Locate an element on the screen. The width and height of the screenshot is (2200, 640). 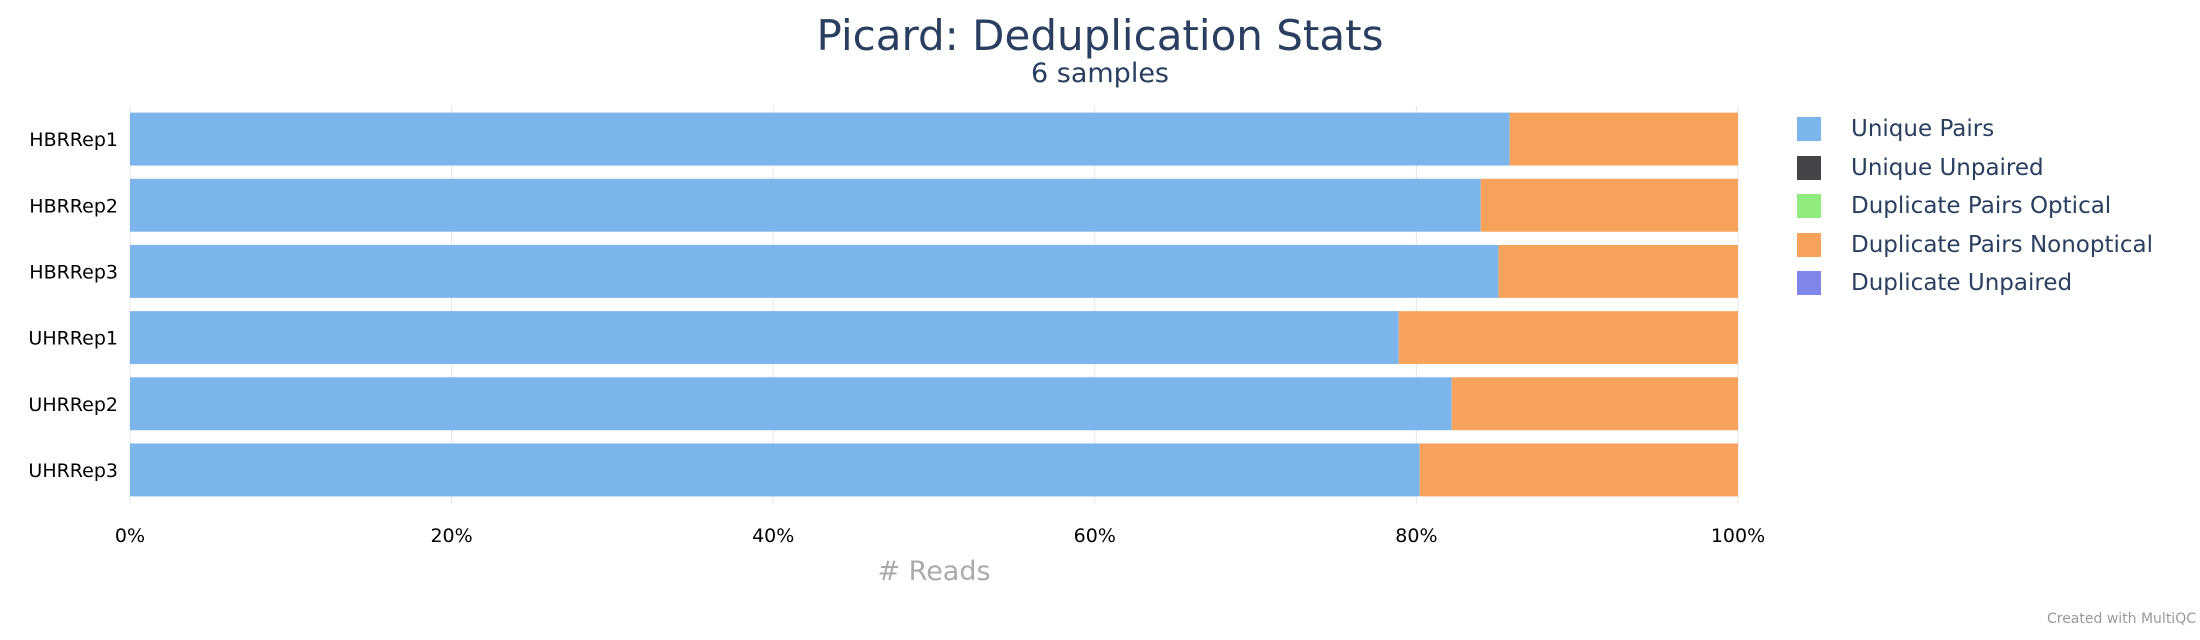
legend-item: Duplicate Pairs Nonoptical is located at coordinates (1975, 245).